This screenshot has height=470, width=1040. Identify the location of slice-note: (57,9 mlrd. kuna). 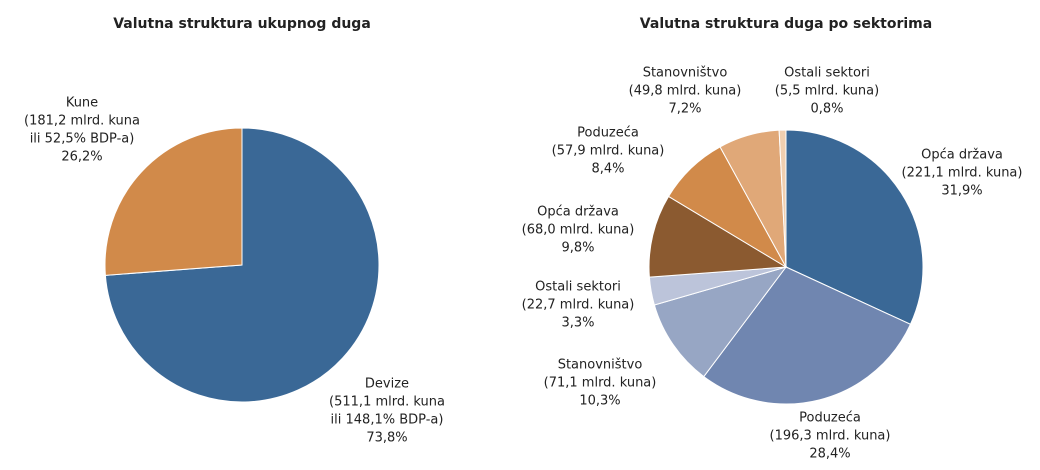
(608, 151).